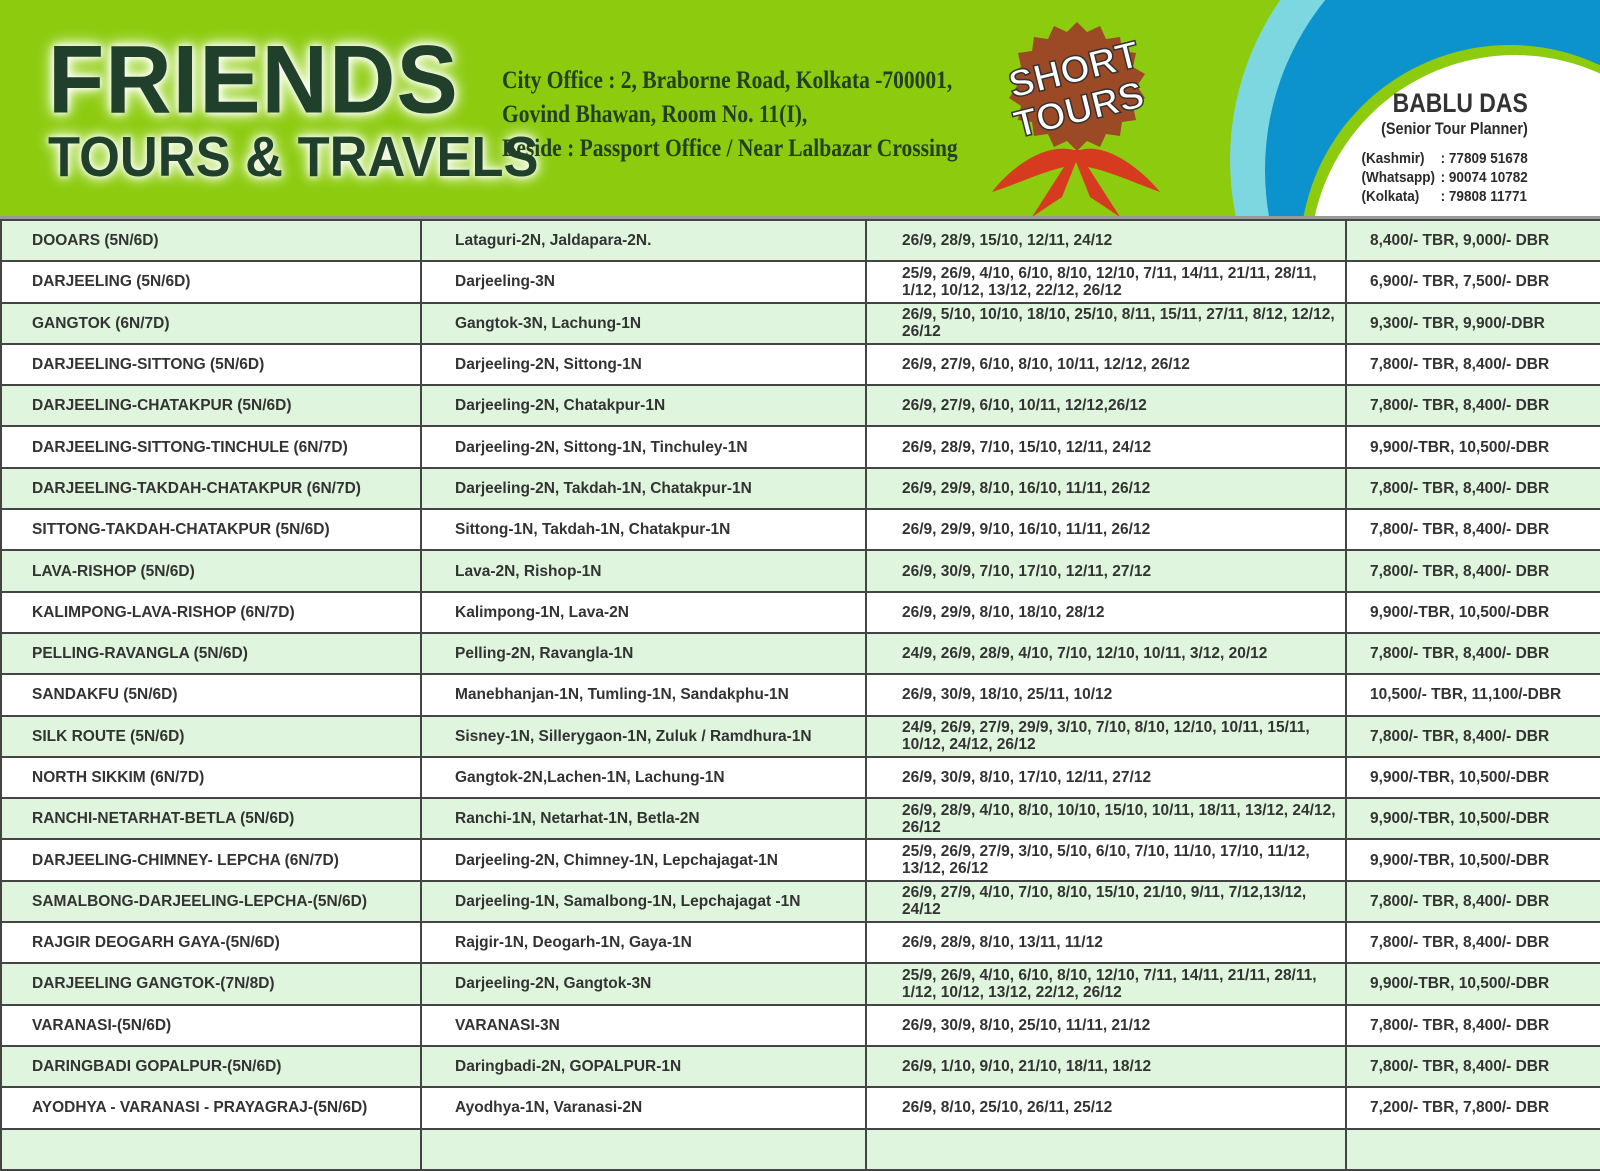 The width and height of the screenshot is (1600, 1171). I want to click on tour-dates: 26/9, 30/9, 8/10, 17/10, 12/11, 27/12, so click(1106, 777).